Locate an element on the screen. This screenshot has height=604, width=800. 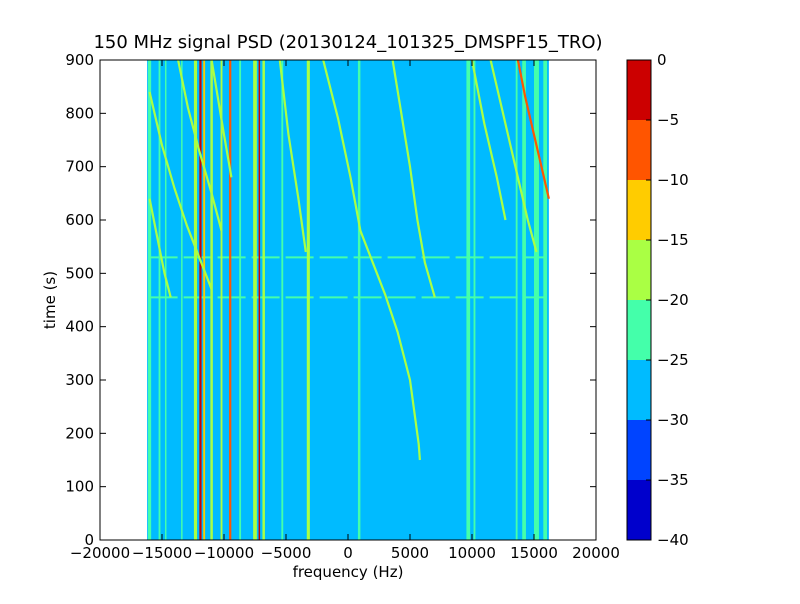
y-tick-label: 900 is located at coordinates (79, 60).